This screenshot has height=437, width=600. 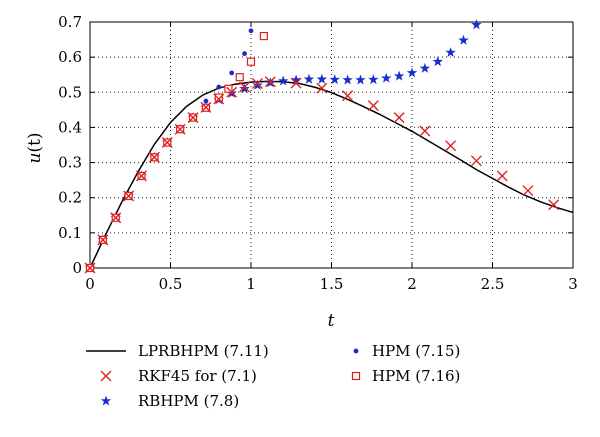 I want to click on legend-item: RBHPM (7.8), so click(x=169, y=401).